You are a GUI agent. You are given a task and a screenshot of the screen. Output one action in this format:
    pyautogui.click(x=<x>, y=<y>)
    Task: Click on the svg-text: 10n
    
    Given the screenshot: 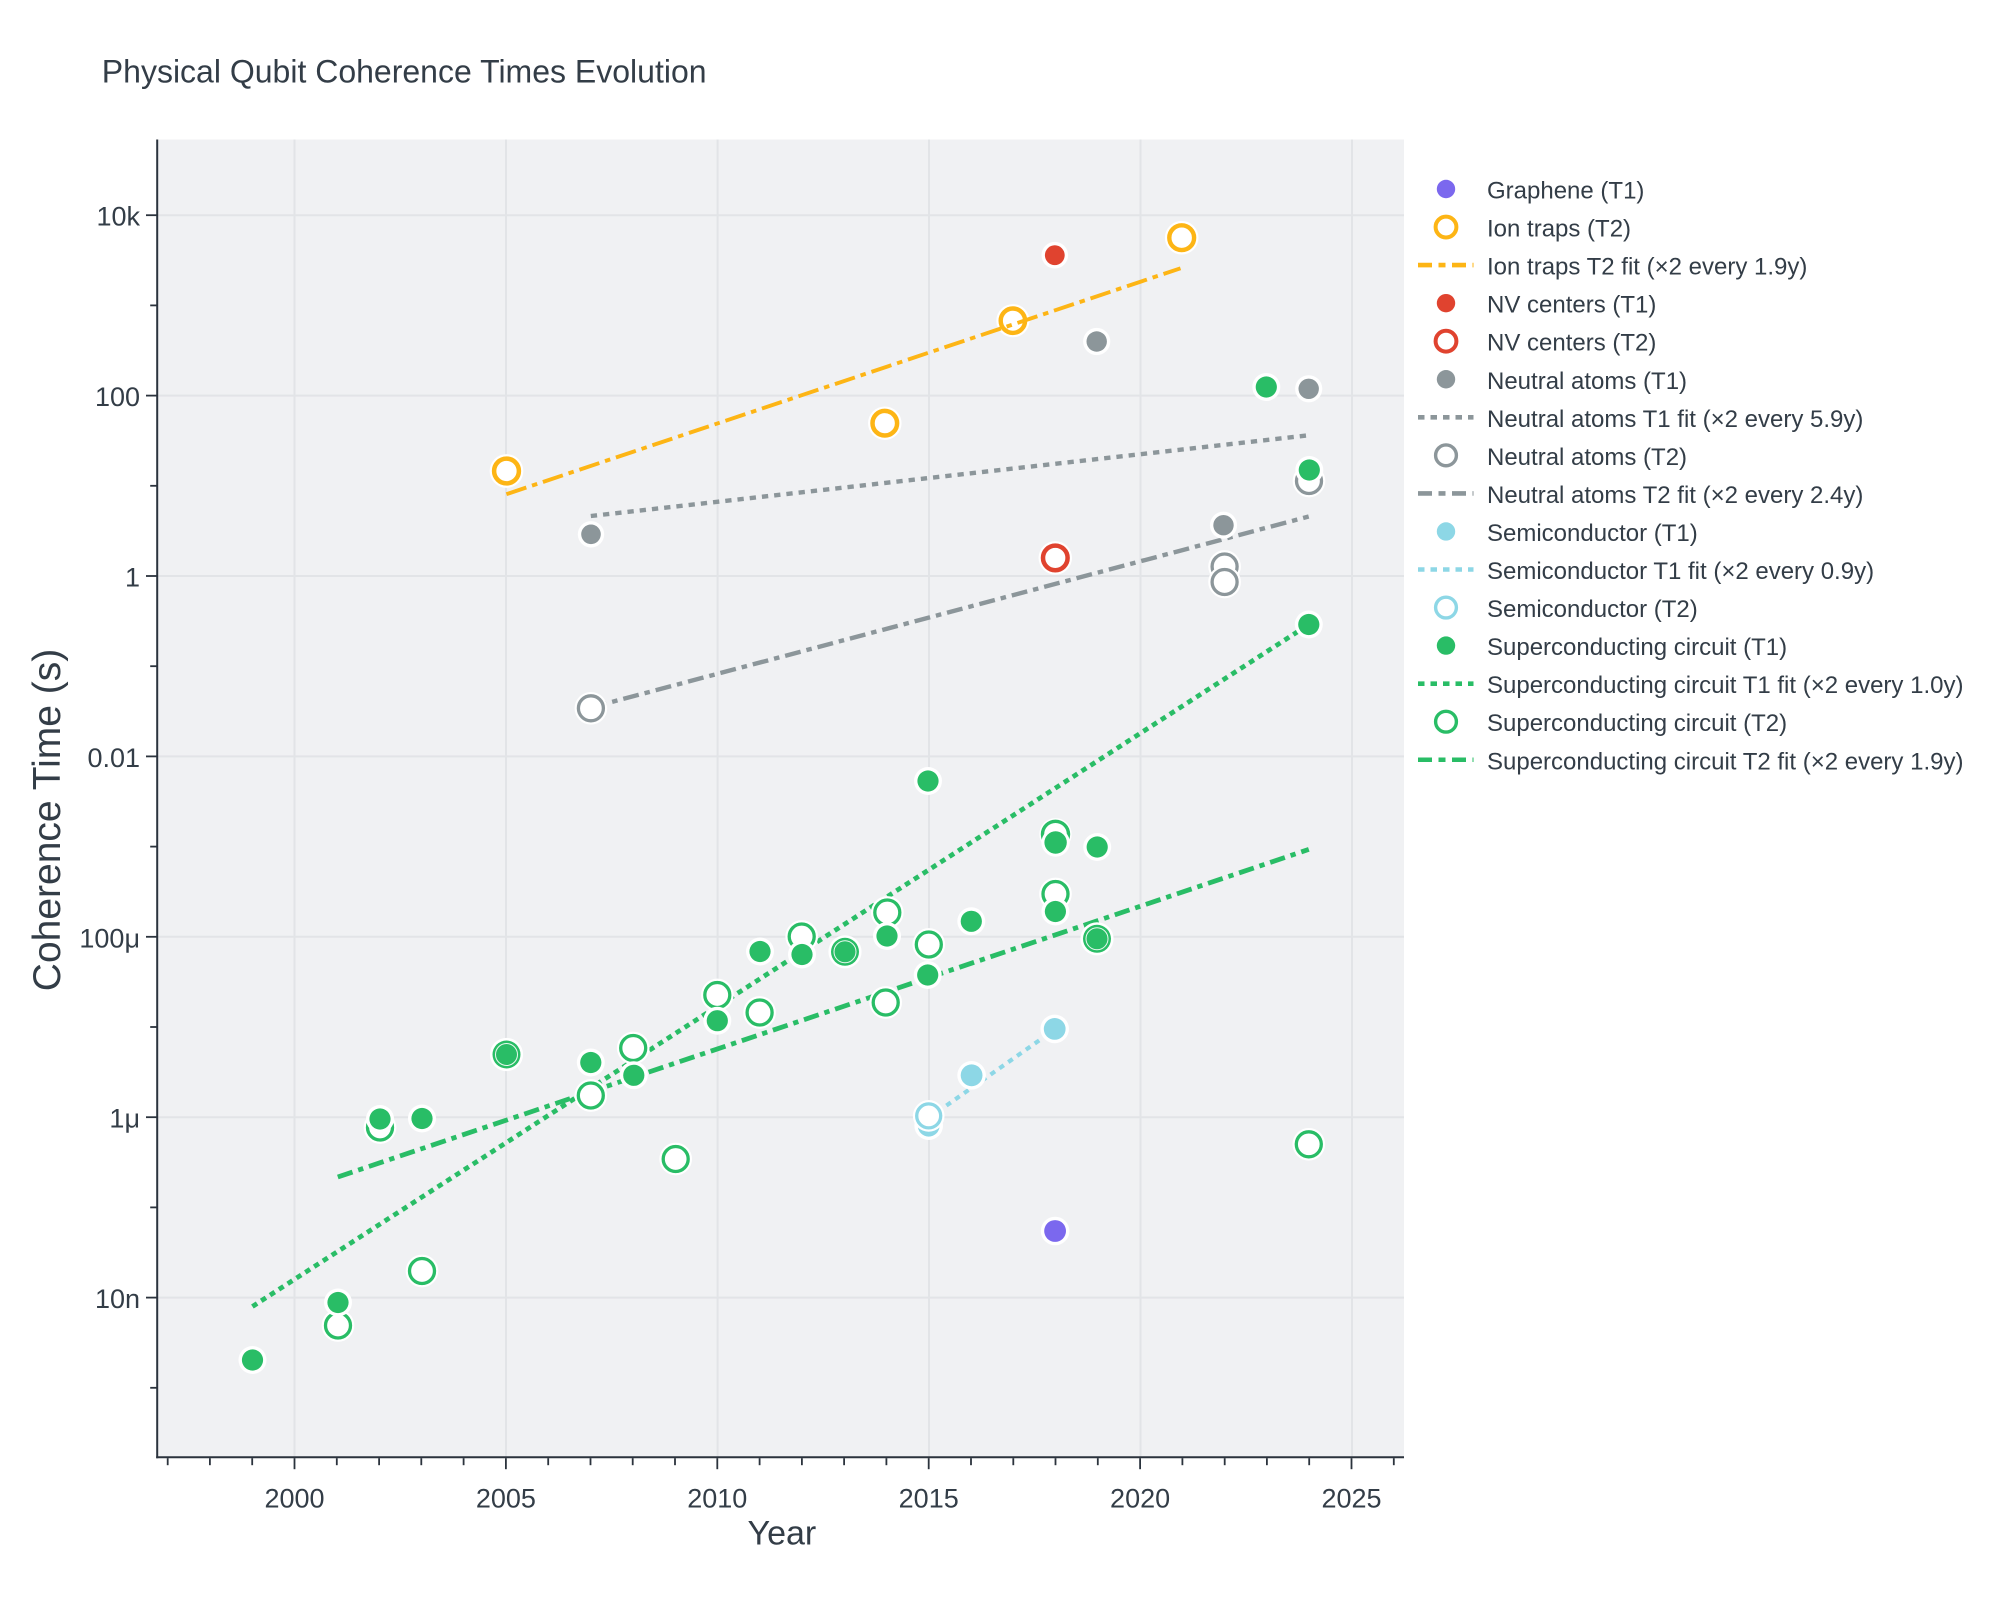 What is the action you would take?
    pyautogui.click(x=117, y=1299)
    